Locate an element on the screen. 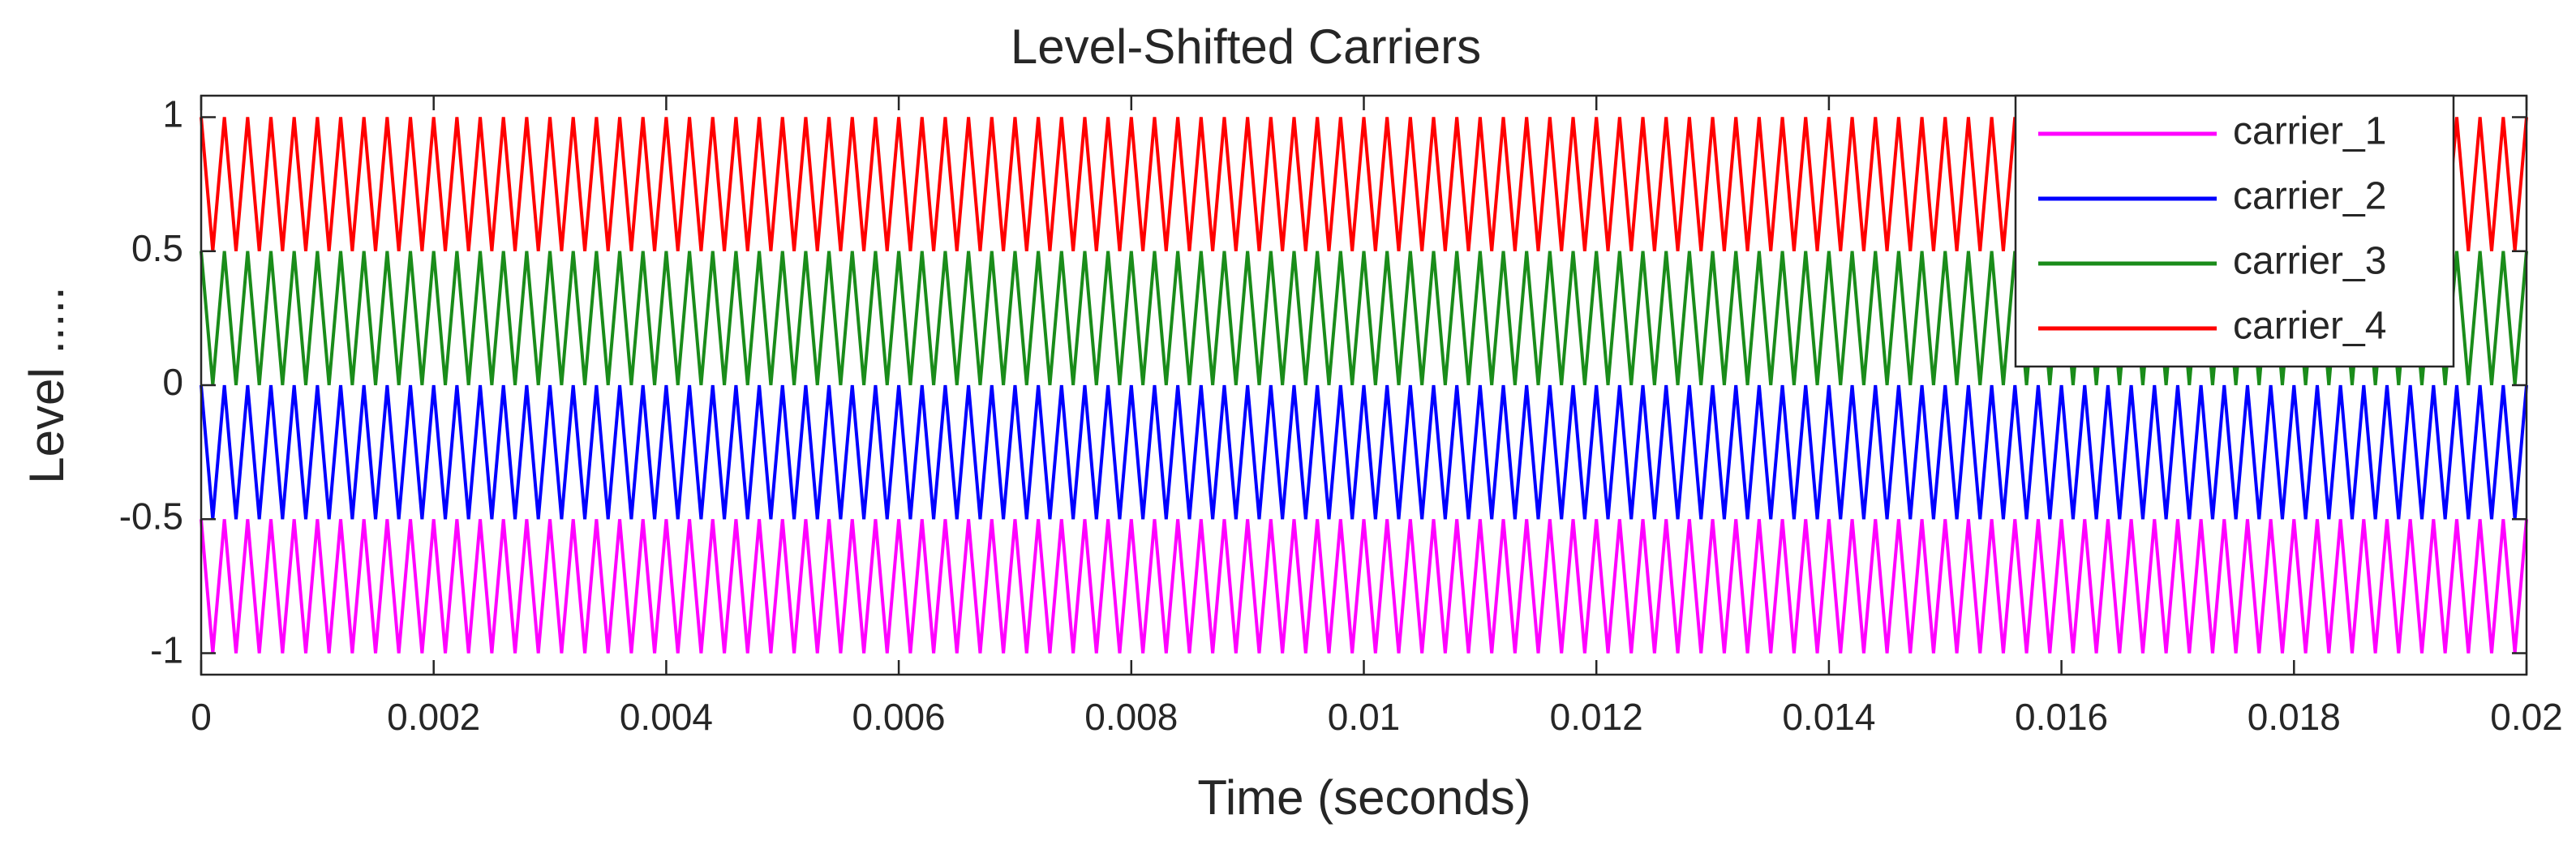 The image size is (2576, 849). legend-label: carrier_3 is located at coordinates (2309, 262).